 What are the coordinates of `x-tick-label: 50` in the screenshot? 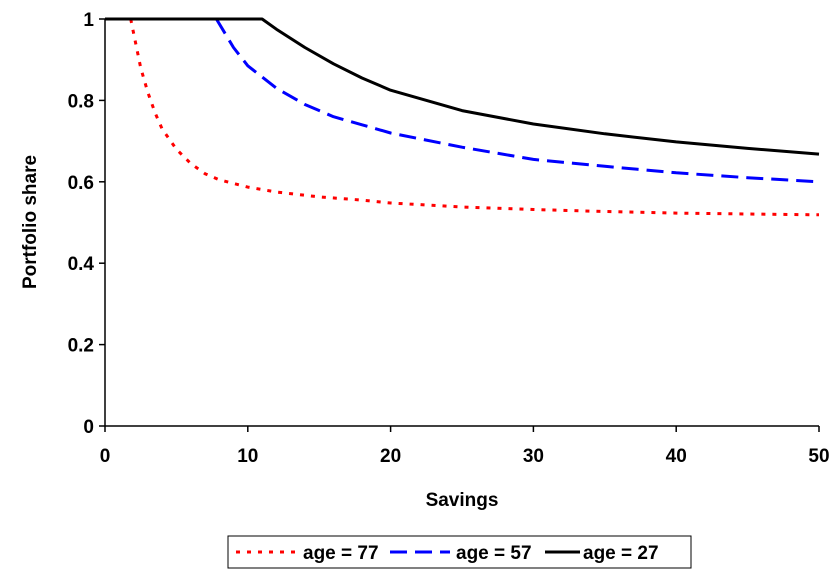 It's located at (818, 456).